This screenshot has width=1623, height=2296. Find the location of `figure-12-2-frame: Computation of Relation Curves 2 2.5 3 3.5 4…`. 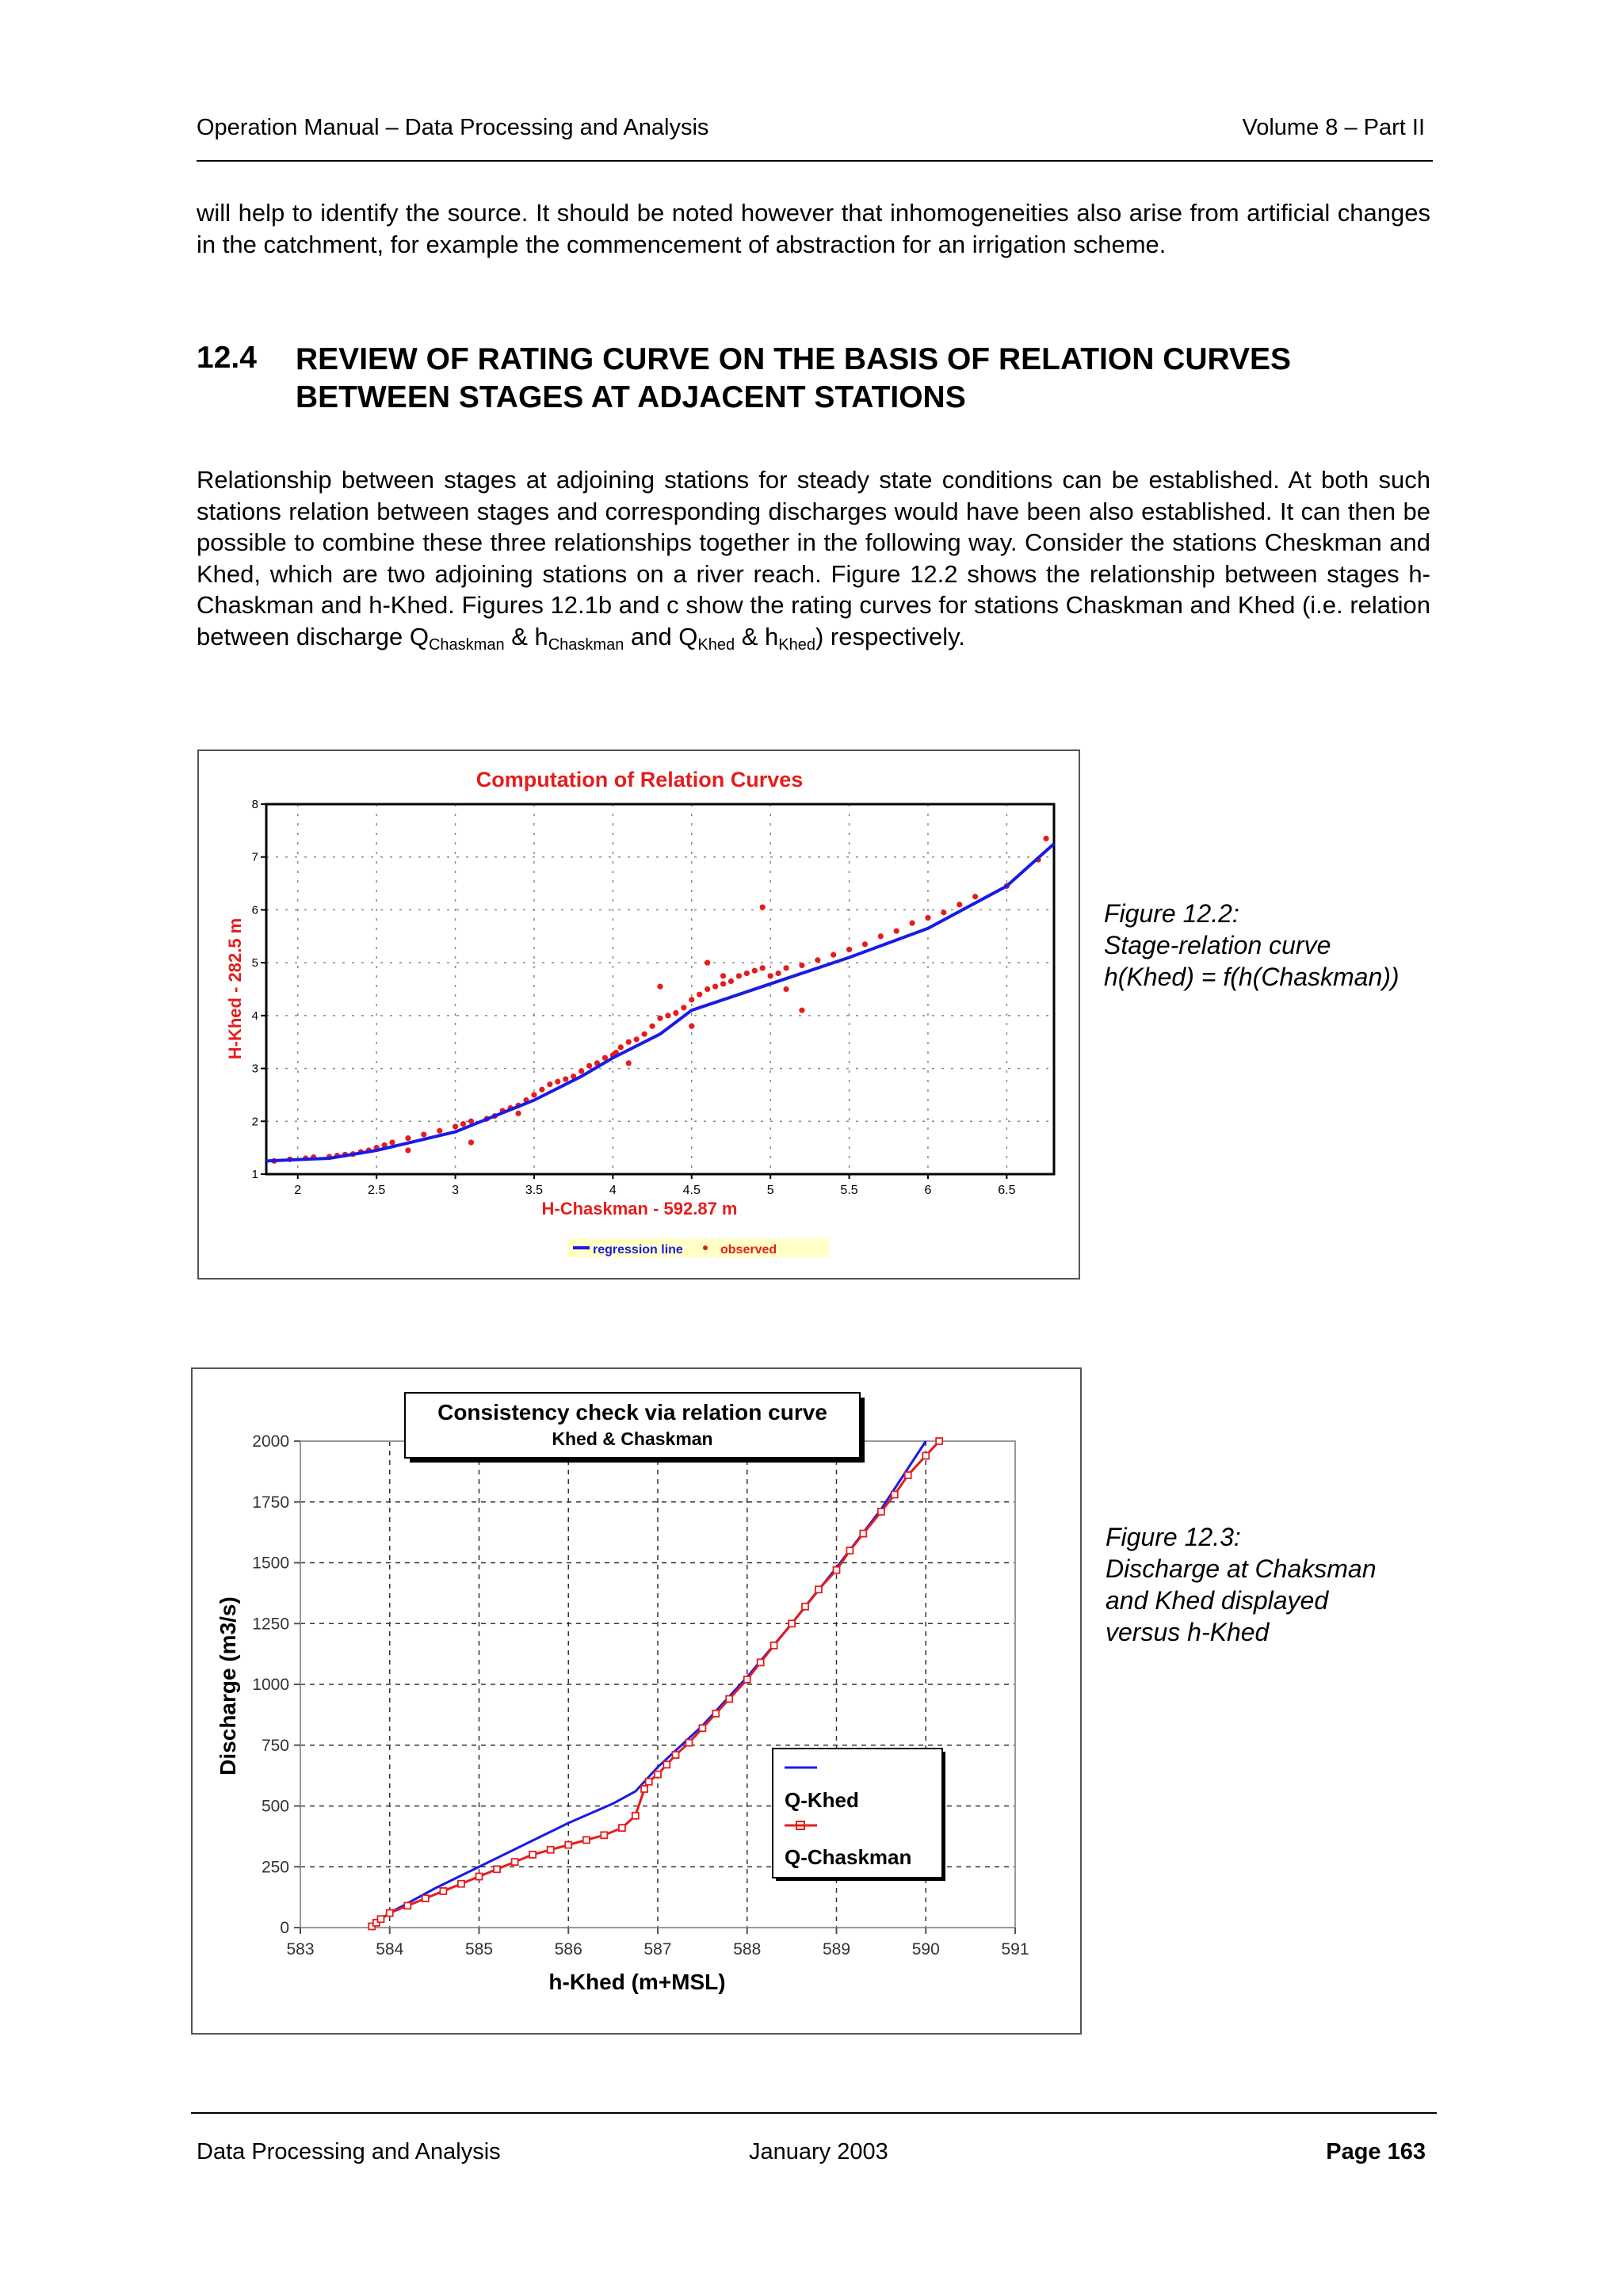

figure-12-2-frame: Computation of Relation Curves 2 2.5 3 3.5 4… is located at coordinates (638, 1014).